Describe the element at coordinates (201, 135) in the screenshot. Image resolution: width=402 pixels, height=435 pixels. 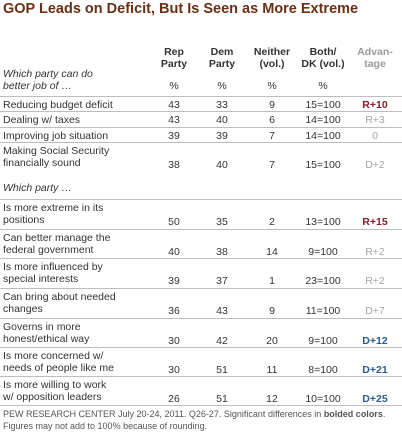
I see `table-row: Improving job situation 39 39 7 14=100 0` at that location.